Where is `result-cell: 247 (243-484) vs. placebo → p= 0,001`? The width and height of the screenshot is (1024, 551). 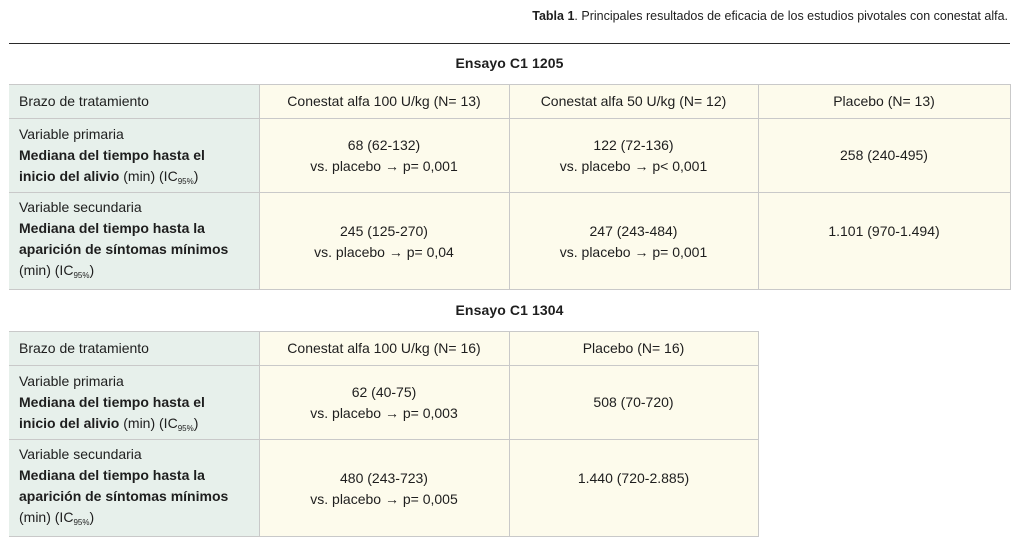
result-cell: 247 (243-484) vs. placebo → p= 0,001 is located at coordinates (633, 241).